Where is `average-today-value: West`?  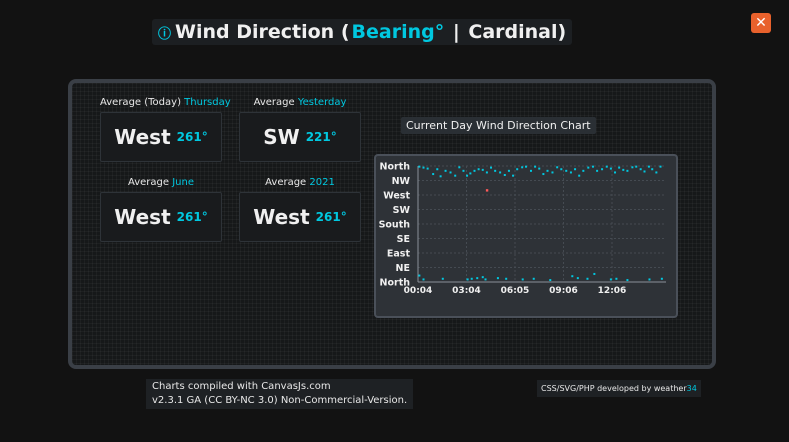
average-today-value: West is located at coordinates (142, 137).